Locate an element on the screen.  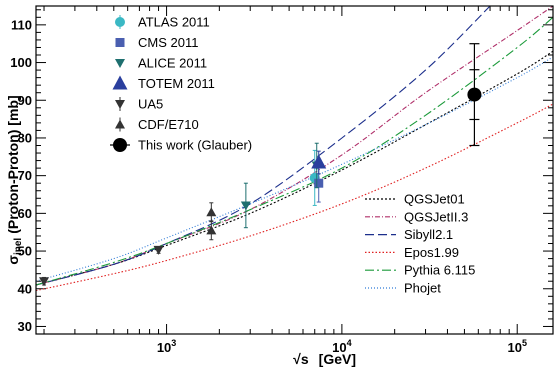
legend-label: TOTEM 2011 is located at coordinates (176, 83).